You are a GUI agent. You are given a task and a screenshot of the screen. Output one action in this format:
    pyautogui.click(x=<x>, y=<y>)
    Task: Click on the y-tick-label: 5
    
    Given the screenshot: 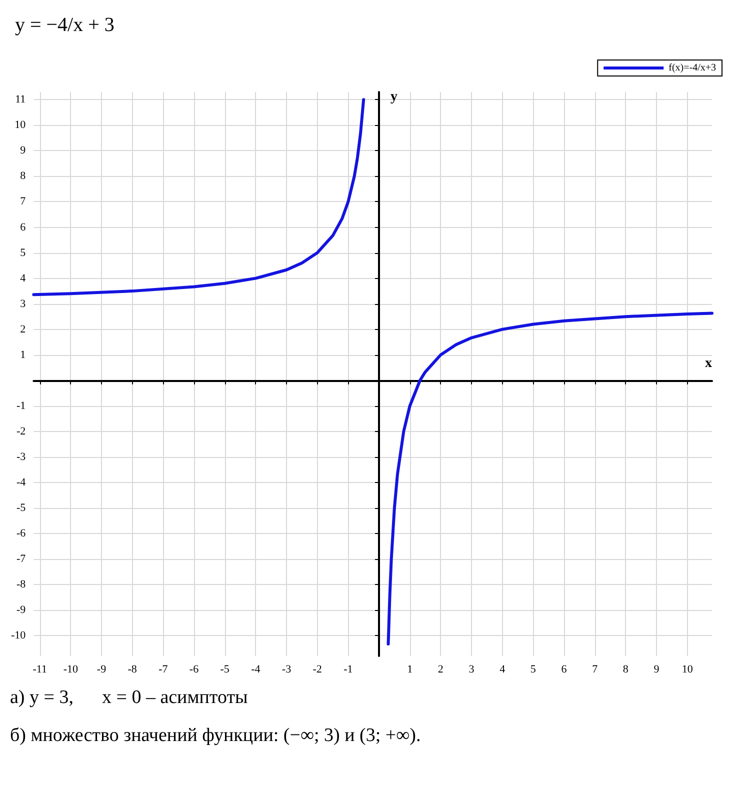 What is the action you would take?
    pyautogui.click(x=23, y=252)
    